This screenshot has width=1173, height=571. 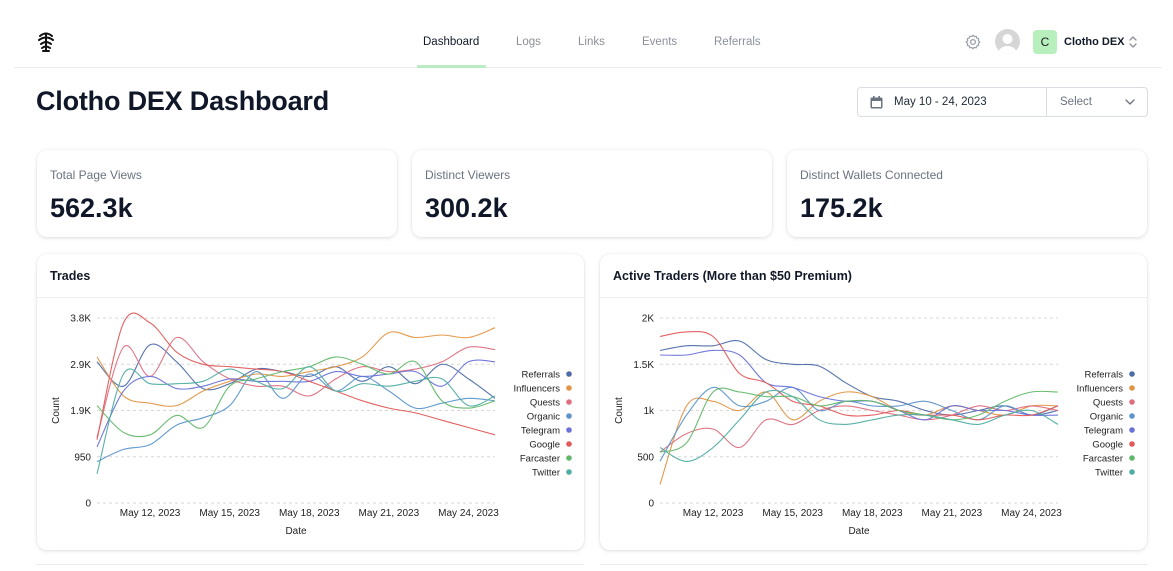 What do you see at coordinates (451, 42) in the screenshot?
I see `nav-tab-dashboard: Dashboard` at bounding box center [451, 42].